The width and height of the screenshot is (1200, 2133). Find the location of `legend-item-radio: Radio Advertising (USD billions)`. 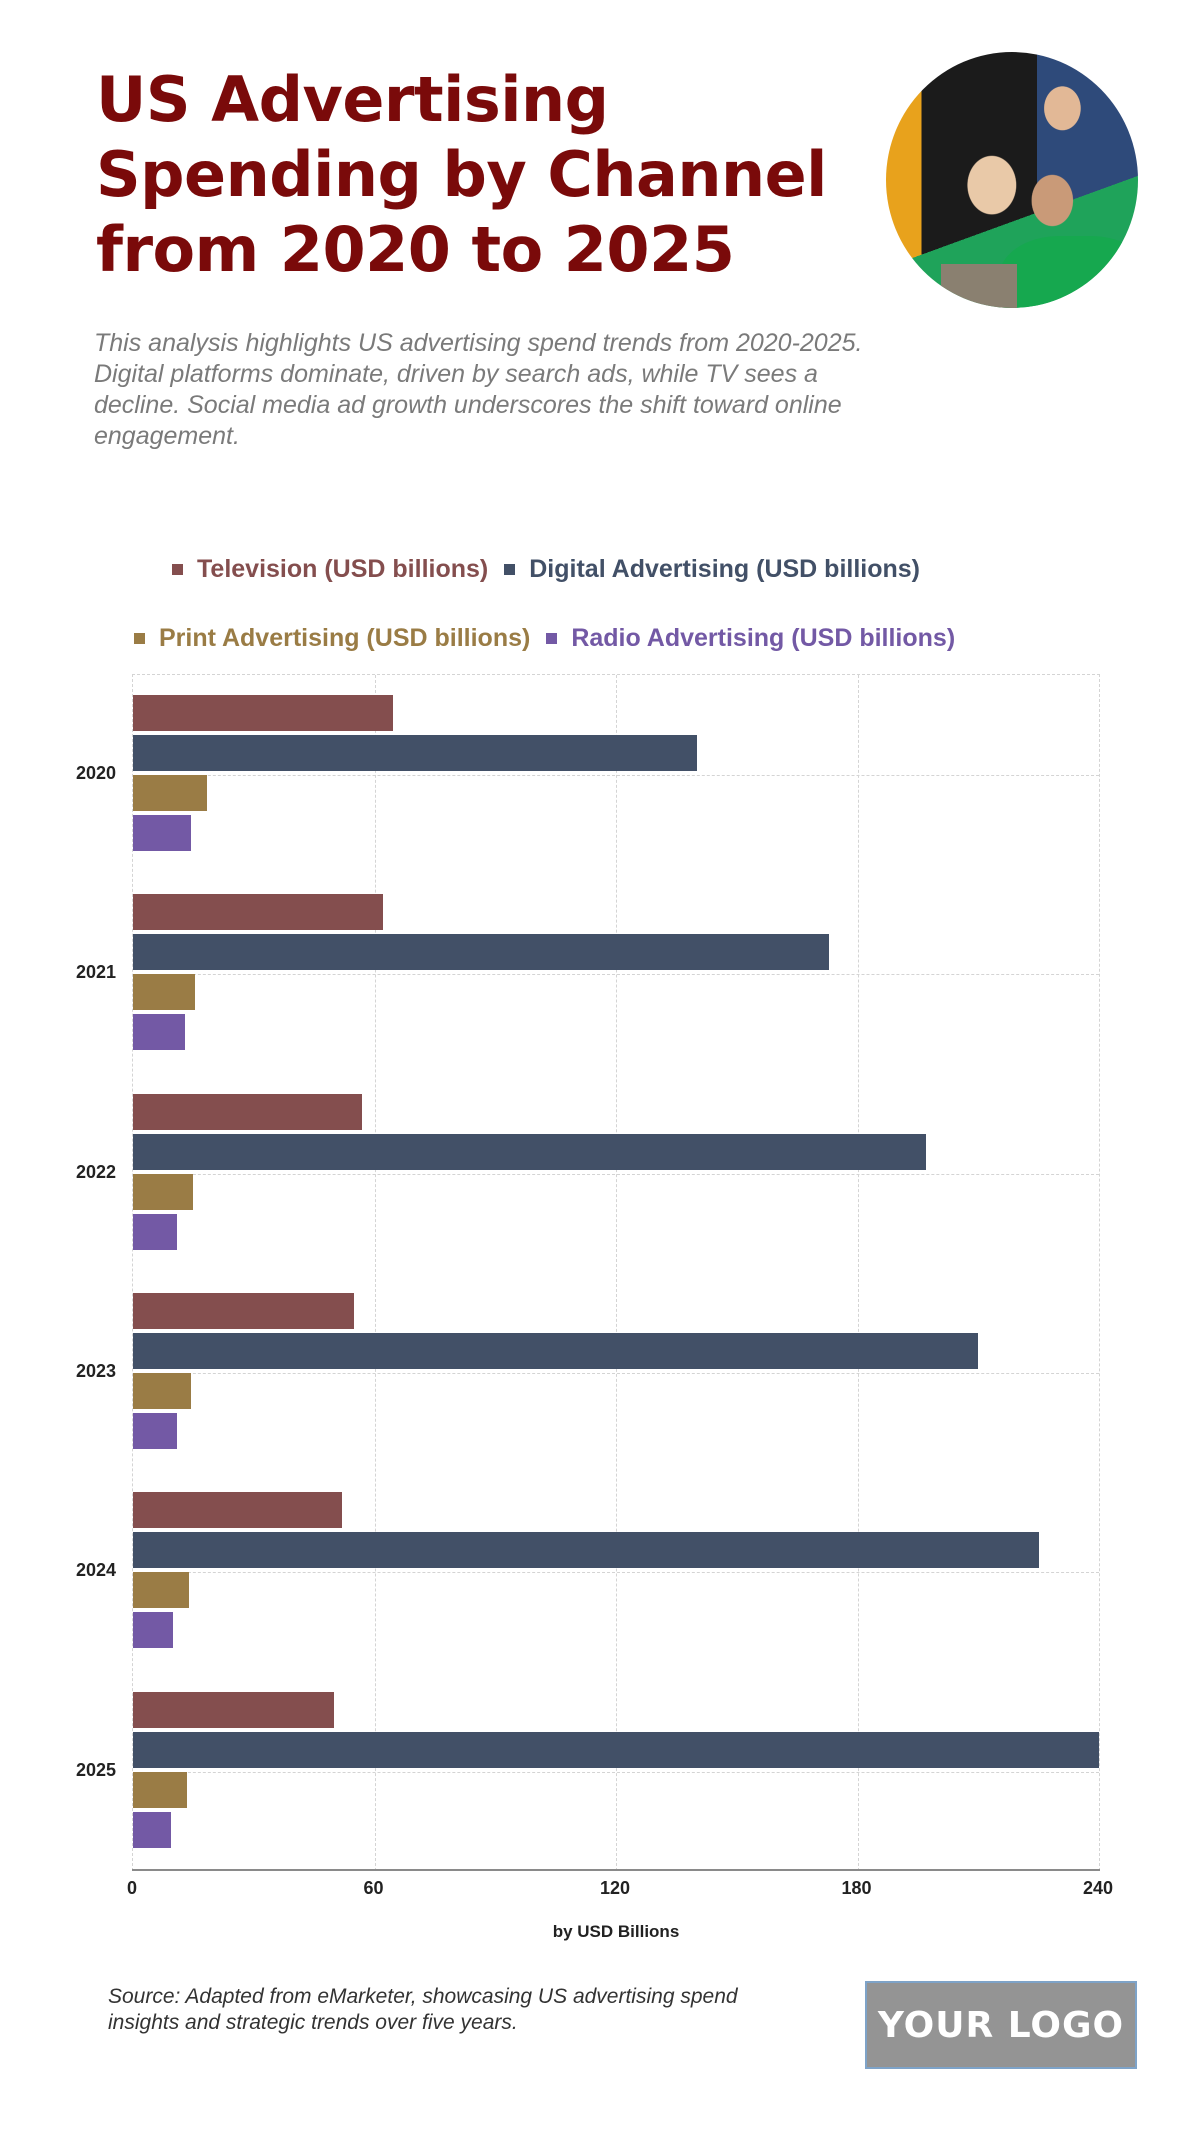

legend-item-radio: Radio Advertising (USD billions) is located at coordinates (750, 638).